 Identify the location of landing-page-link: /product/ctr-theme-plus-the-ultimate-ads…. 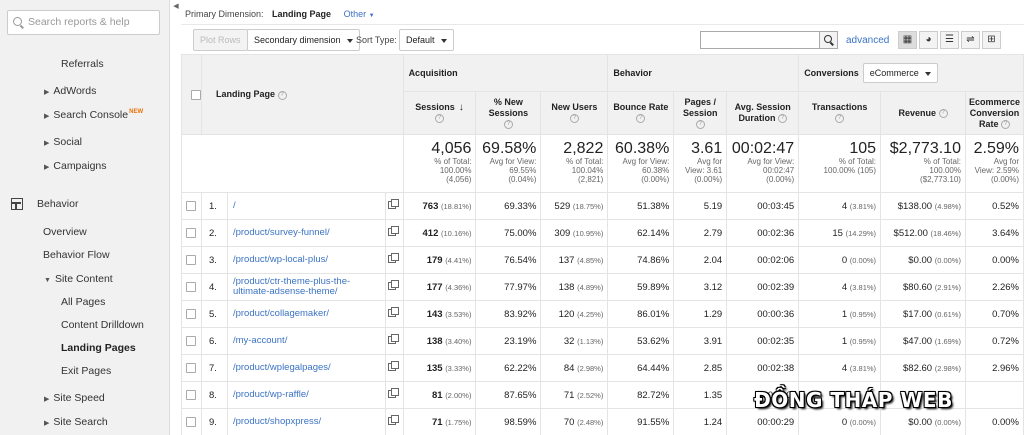
(306, 287).